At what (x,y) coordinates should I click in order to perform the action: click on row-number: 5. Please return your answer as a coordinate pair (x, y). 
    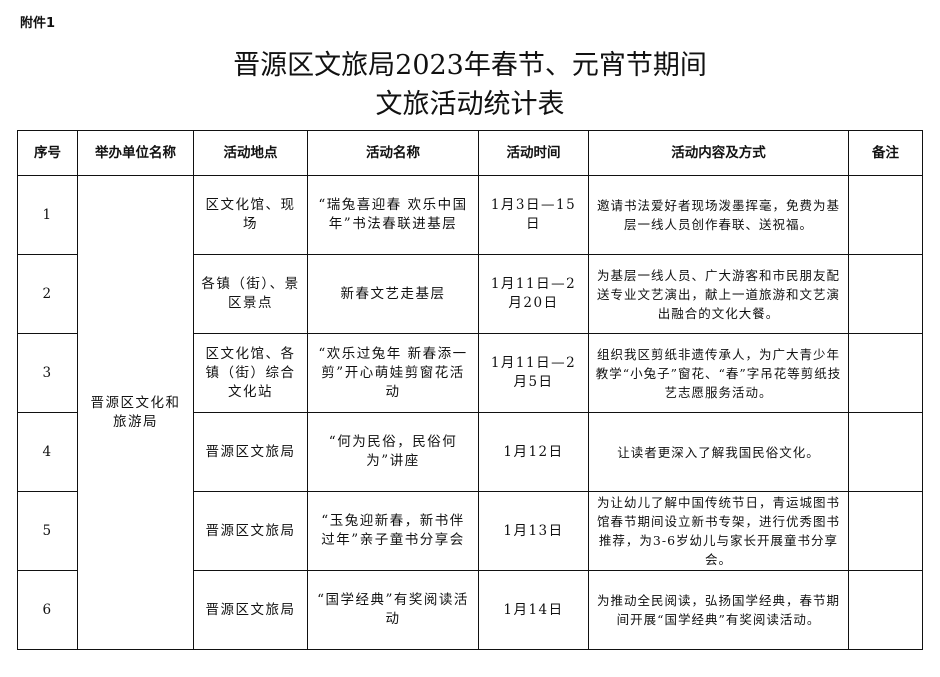
    Looking at the image, I should click on (47, 531).